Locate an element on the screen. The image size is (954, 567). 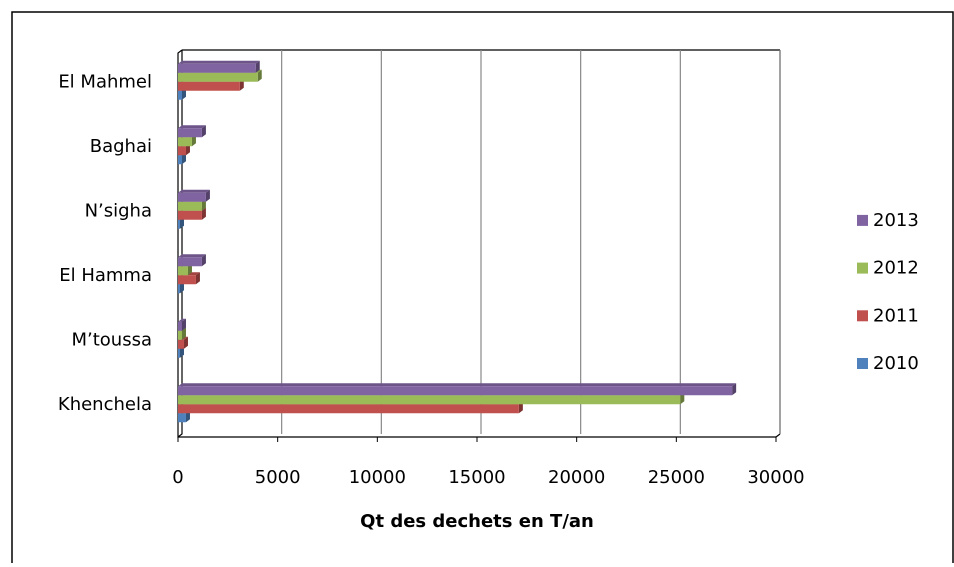
x-tick-label: 15000 is located at coordinates (476, 477).